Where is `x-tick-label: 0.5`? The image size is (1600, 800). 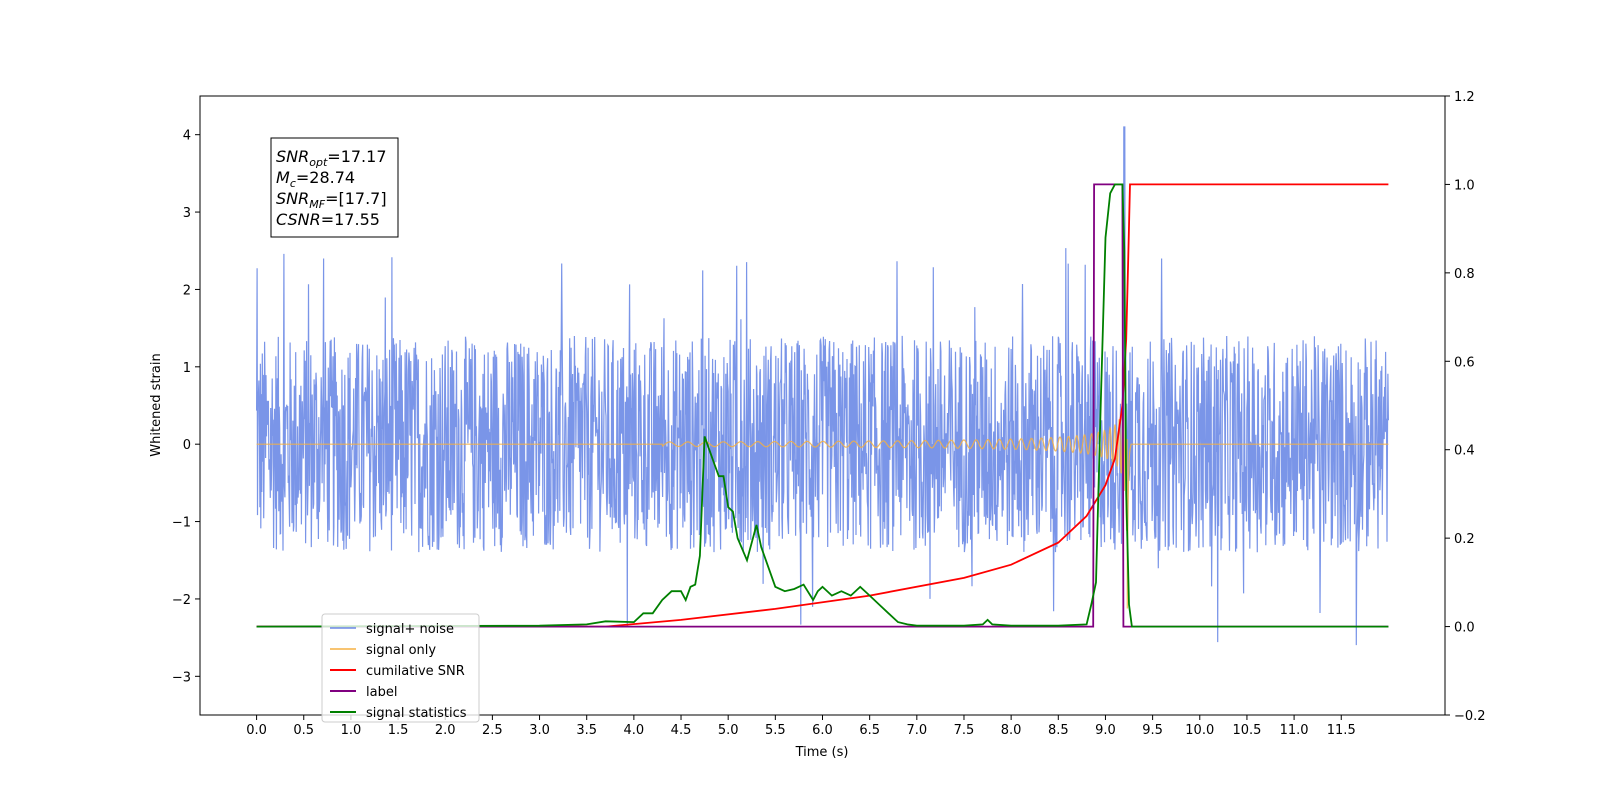 x-tick-label: 0.5 is located at coordinates (303, 730).